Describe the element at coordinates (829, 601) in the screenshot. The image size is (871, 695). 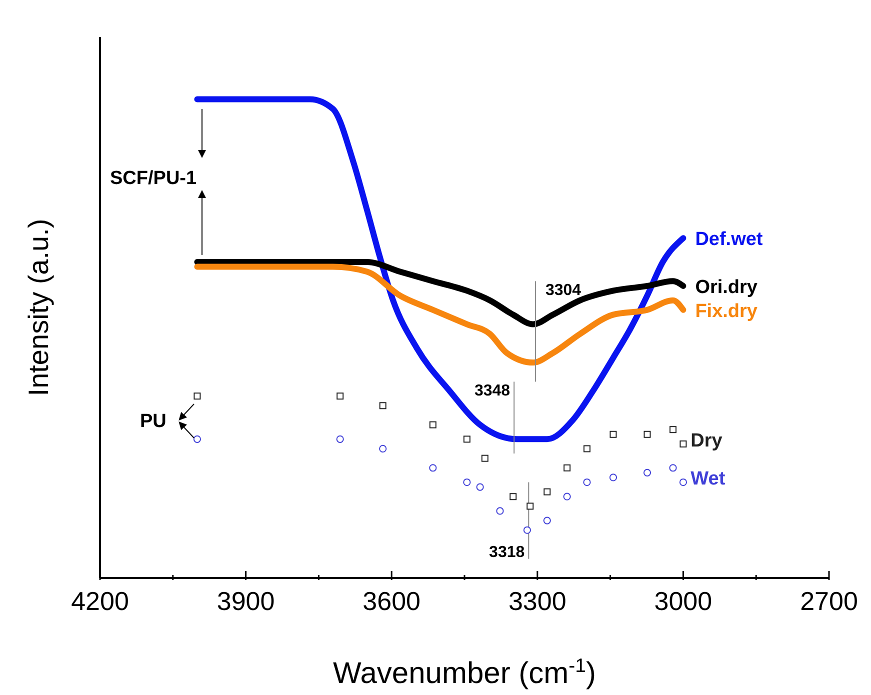
I see `x-tick-label: 2700` at that location.